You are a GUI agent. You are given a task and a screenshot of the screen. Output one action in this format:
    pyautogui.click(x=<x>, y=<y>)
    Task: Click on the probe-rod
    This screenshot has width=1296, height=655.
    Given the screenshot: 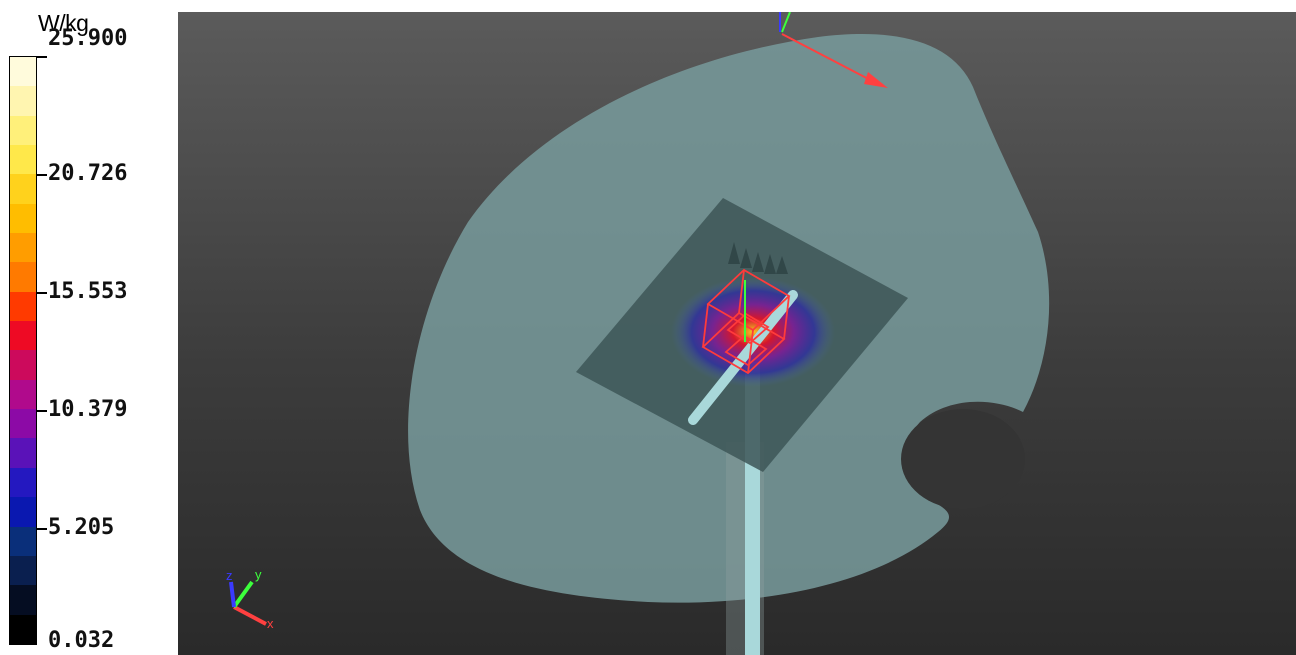 What is the action you would take?
    pyautogui.click(x=743, y=357)
    